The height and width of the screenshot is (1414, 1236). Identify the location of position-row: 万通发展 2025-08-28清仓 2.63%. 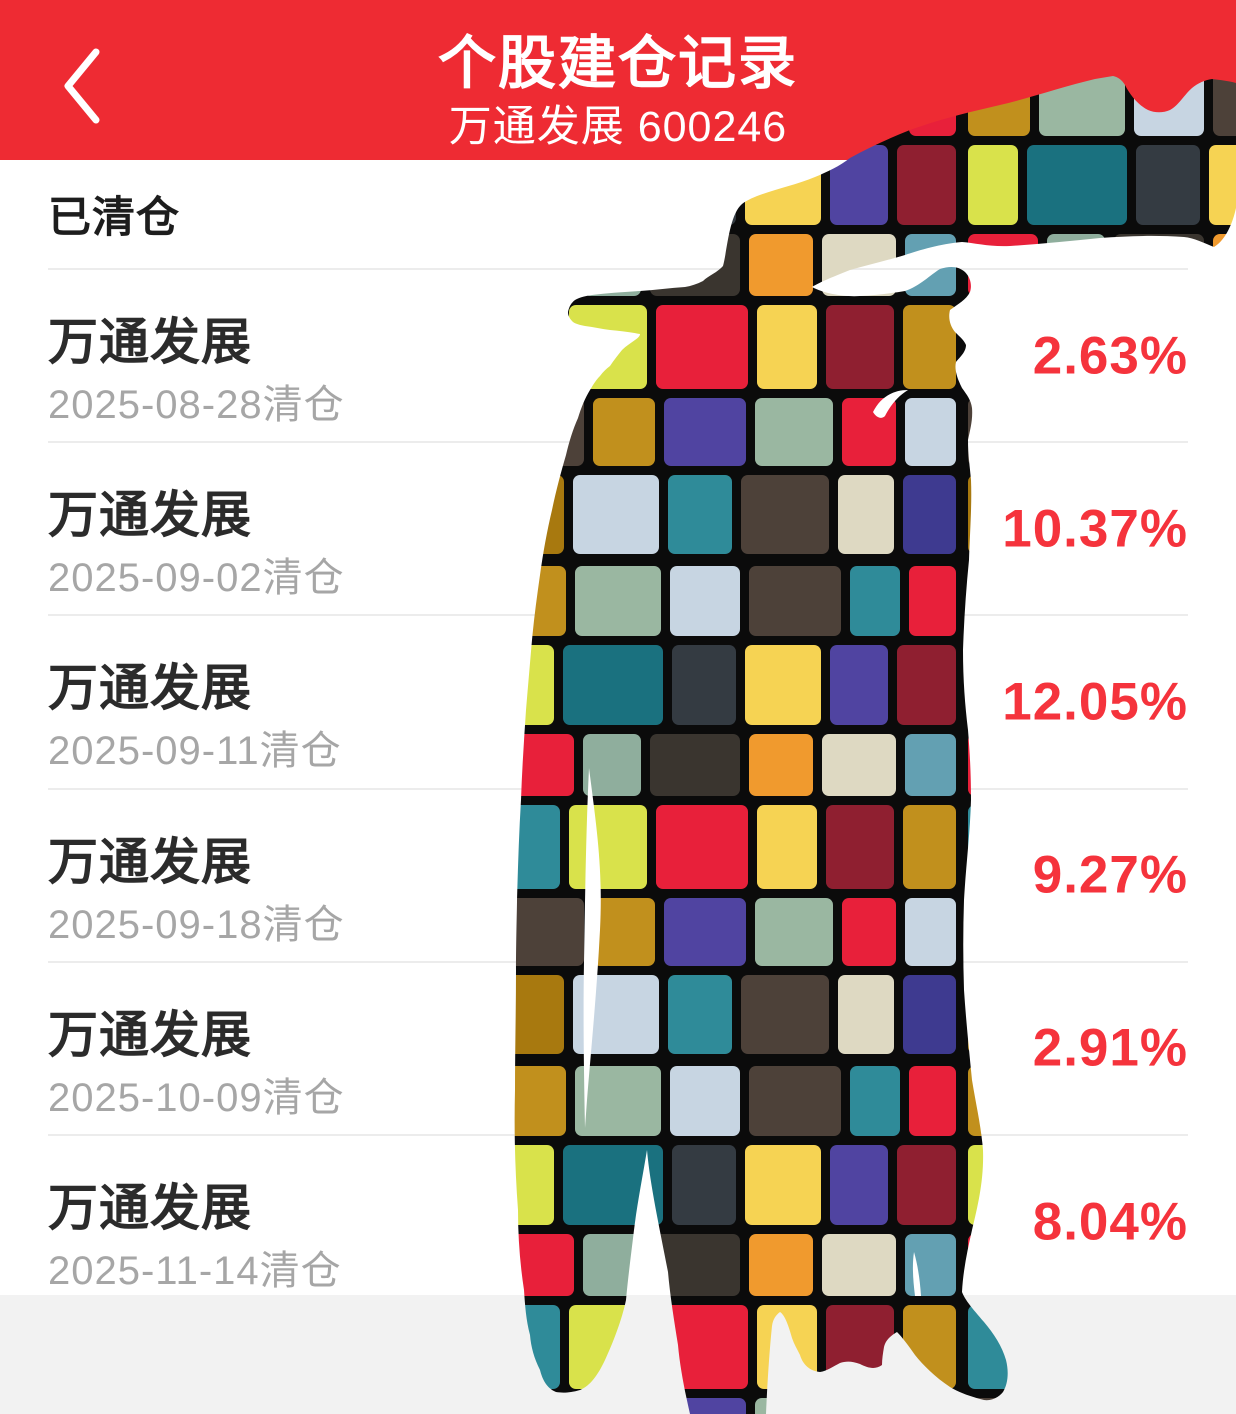
(618, 354).